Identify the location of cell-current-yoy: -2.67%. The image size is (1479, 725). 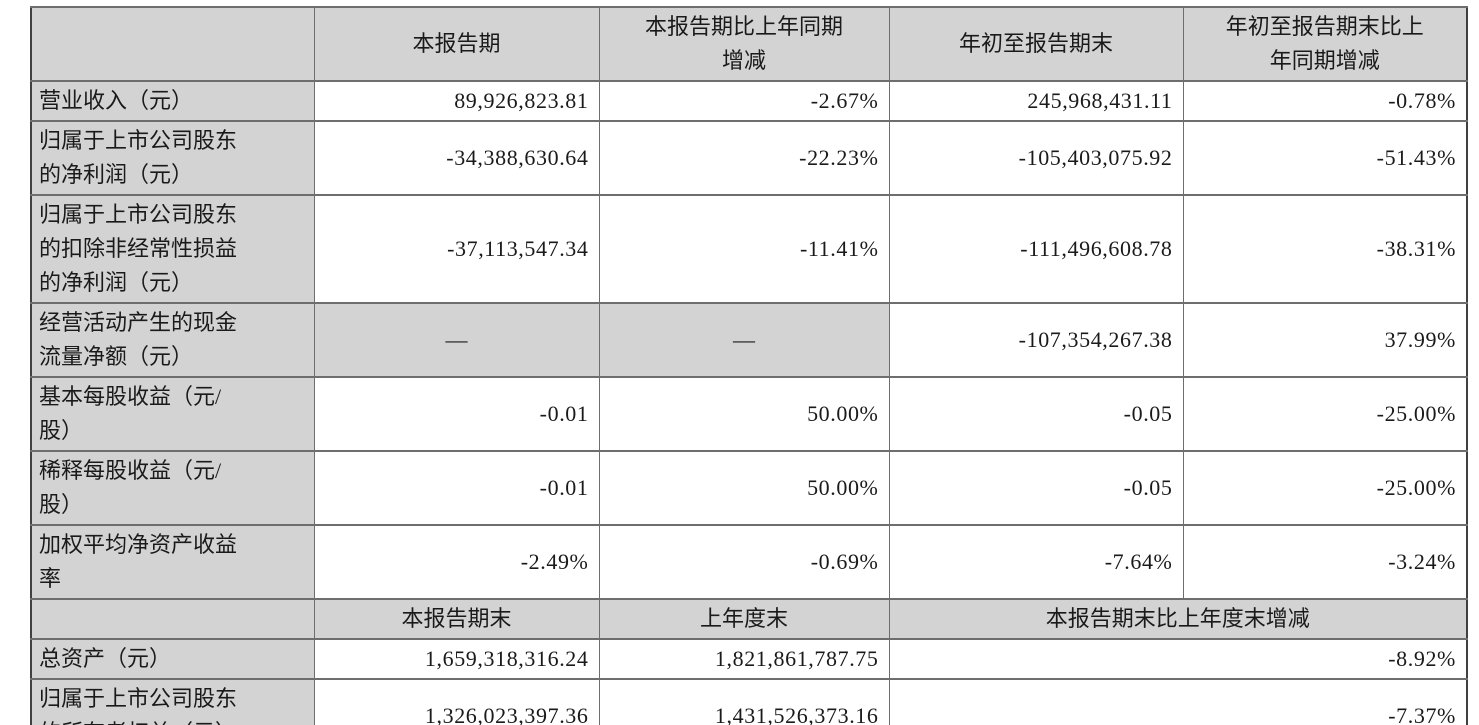
(744, 101).